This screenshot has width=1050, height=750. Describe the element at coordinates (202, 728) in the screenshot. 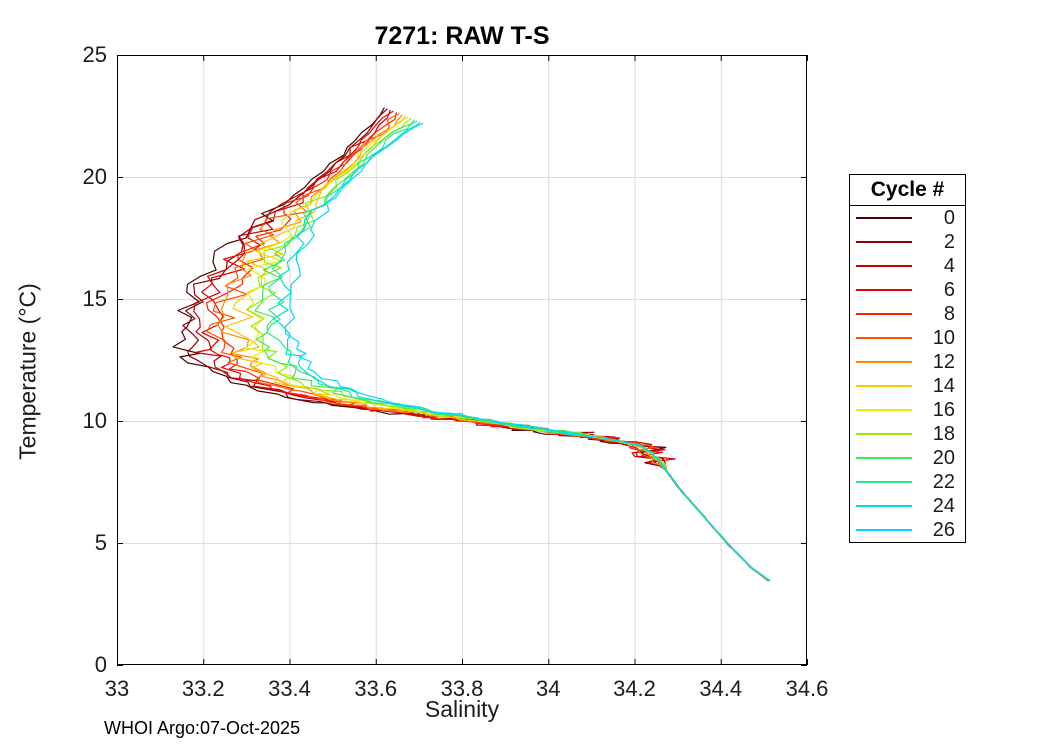

I see `watermark-text: WHOI Argo:07-Oct-2025` at that location.